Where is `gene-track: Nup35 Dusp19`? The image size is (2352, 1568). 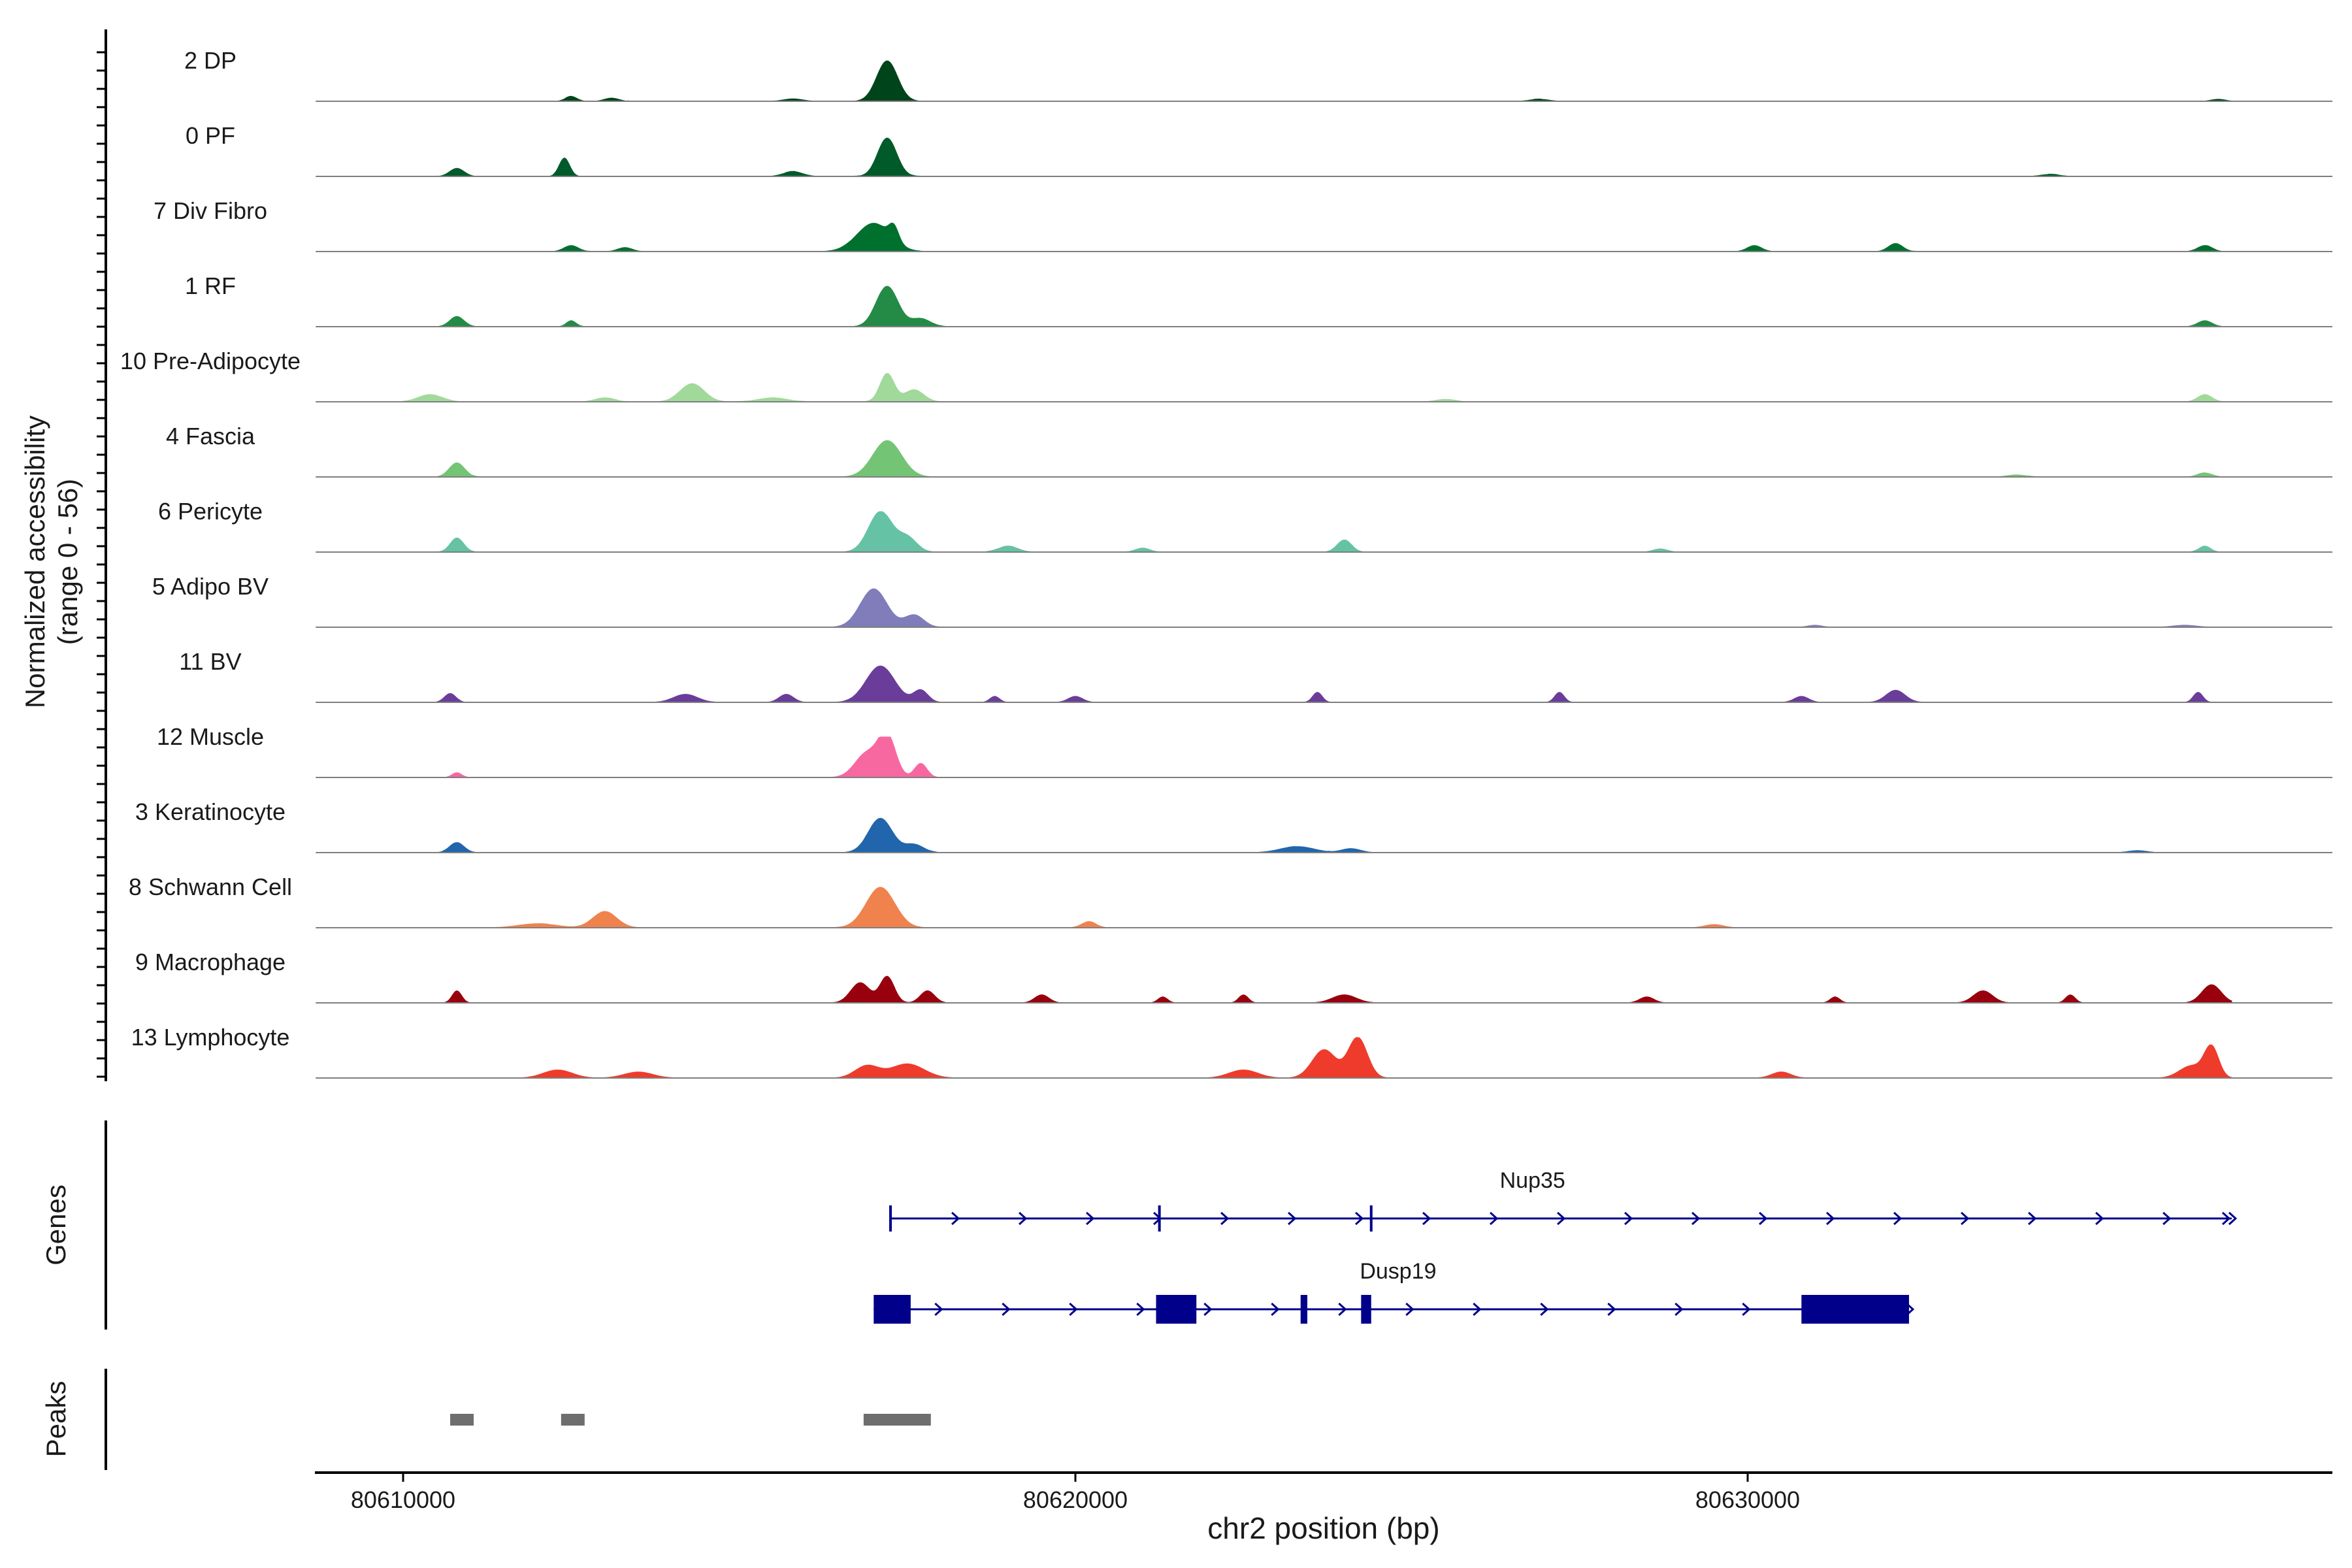 gene-track: Nup35 Dusp19 is located at coordinates (1556, 1246).